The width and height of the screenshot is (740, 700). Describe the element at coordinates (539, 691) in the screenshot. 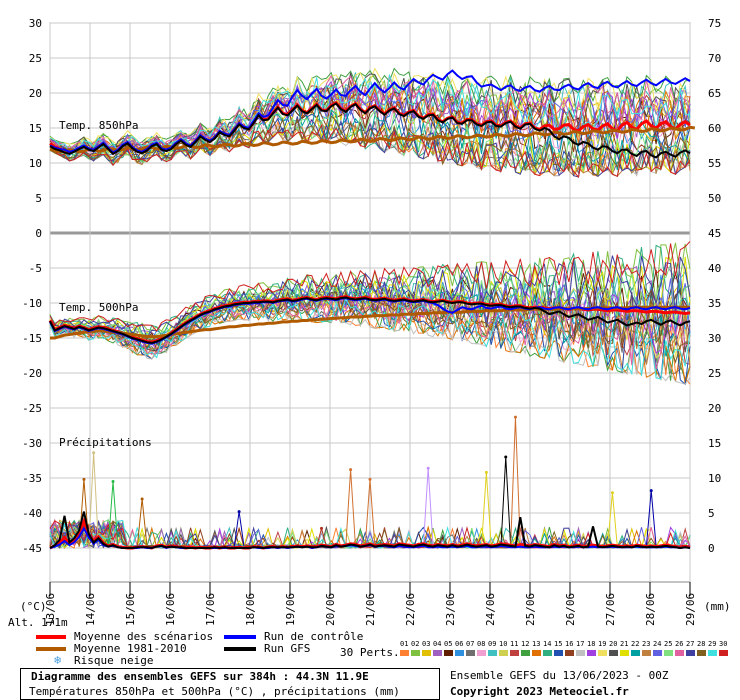

I see `copyright: Copyright 2023 Meteociel.fr` at that location.